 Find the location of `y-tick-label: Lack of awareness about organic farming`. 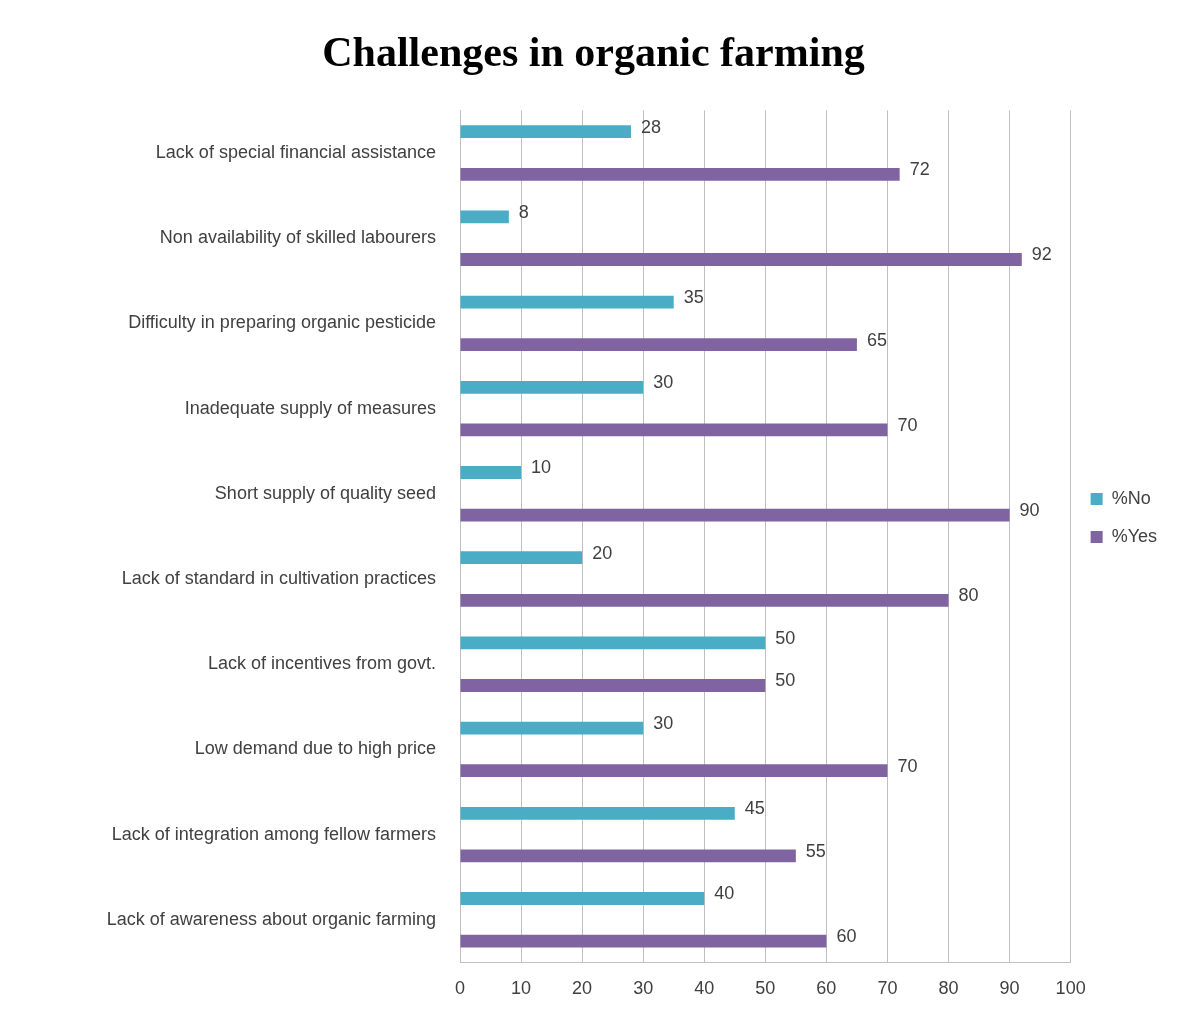

y-tick-label: Lack of awareness about organic farming is located at coordinates (271, 918).